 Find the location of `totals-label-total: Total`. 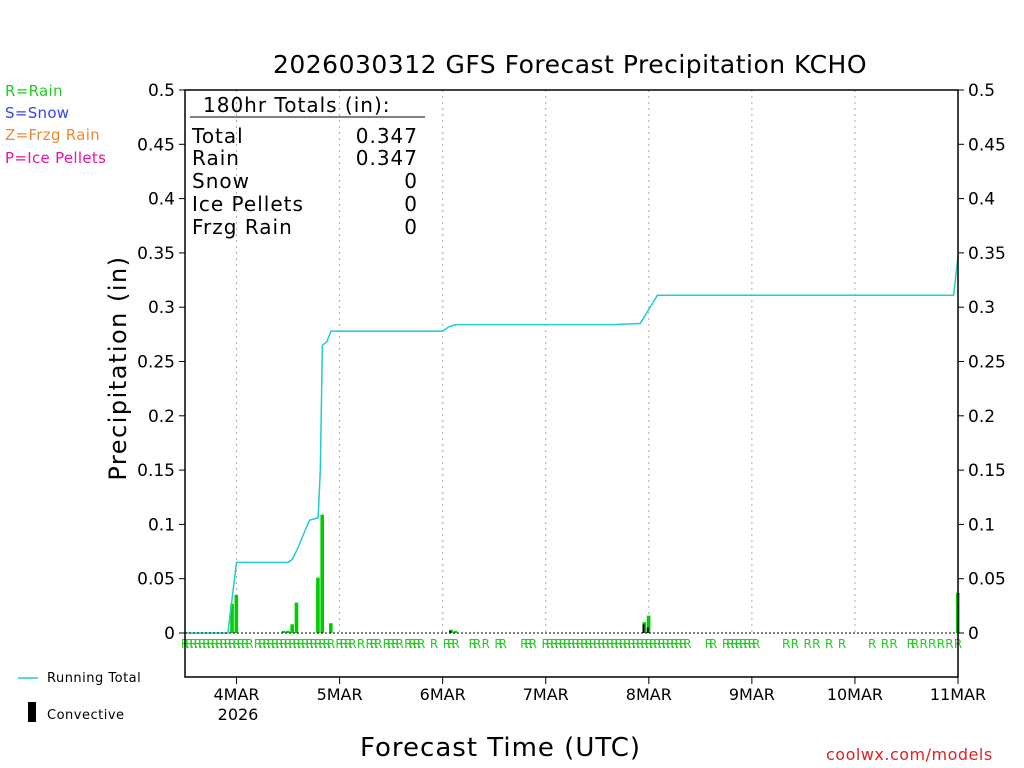

totals-label-total: Total is located at coordinates (217, 136).